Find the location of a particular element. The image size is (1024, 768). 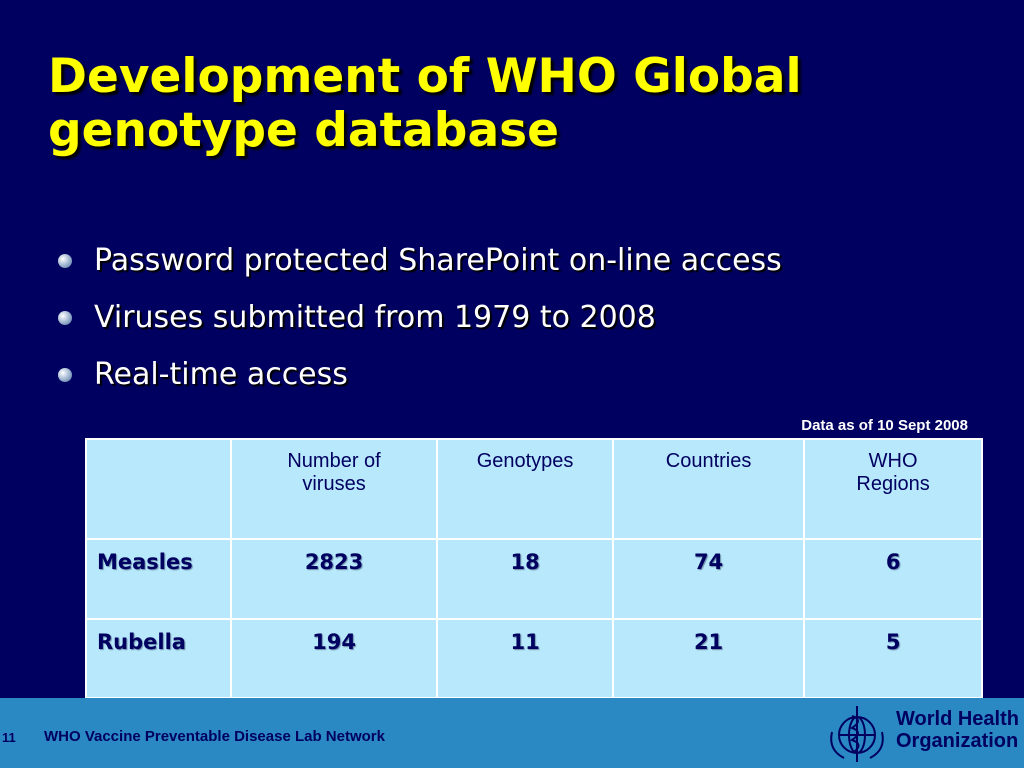

logo-text: World Health Organization is located at coordinates (957, 730).